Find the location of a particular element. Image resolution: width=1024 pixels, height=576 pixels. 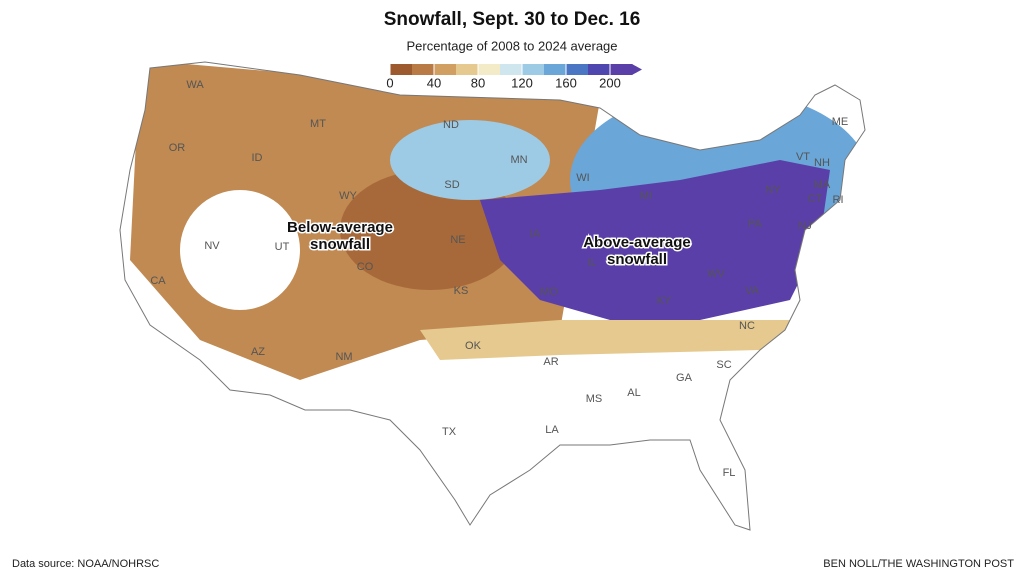

state-label: MS is located at coordinates (594, 399).